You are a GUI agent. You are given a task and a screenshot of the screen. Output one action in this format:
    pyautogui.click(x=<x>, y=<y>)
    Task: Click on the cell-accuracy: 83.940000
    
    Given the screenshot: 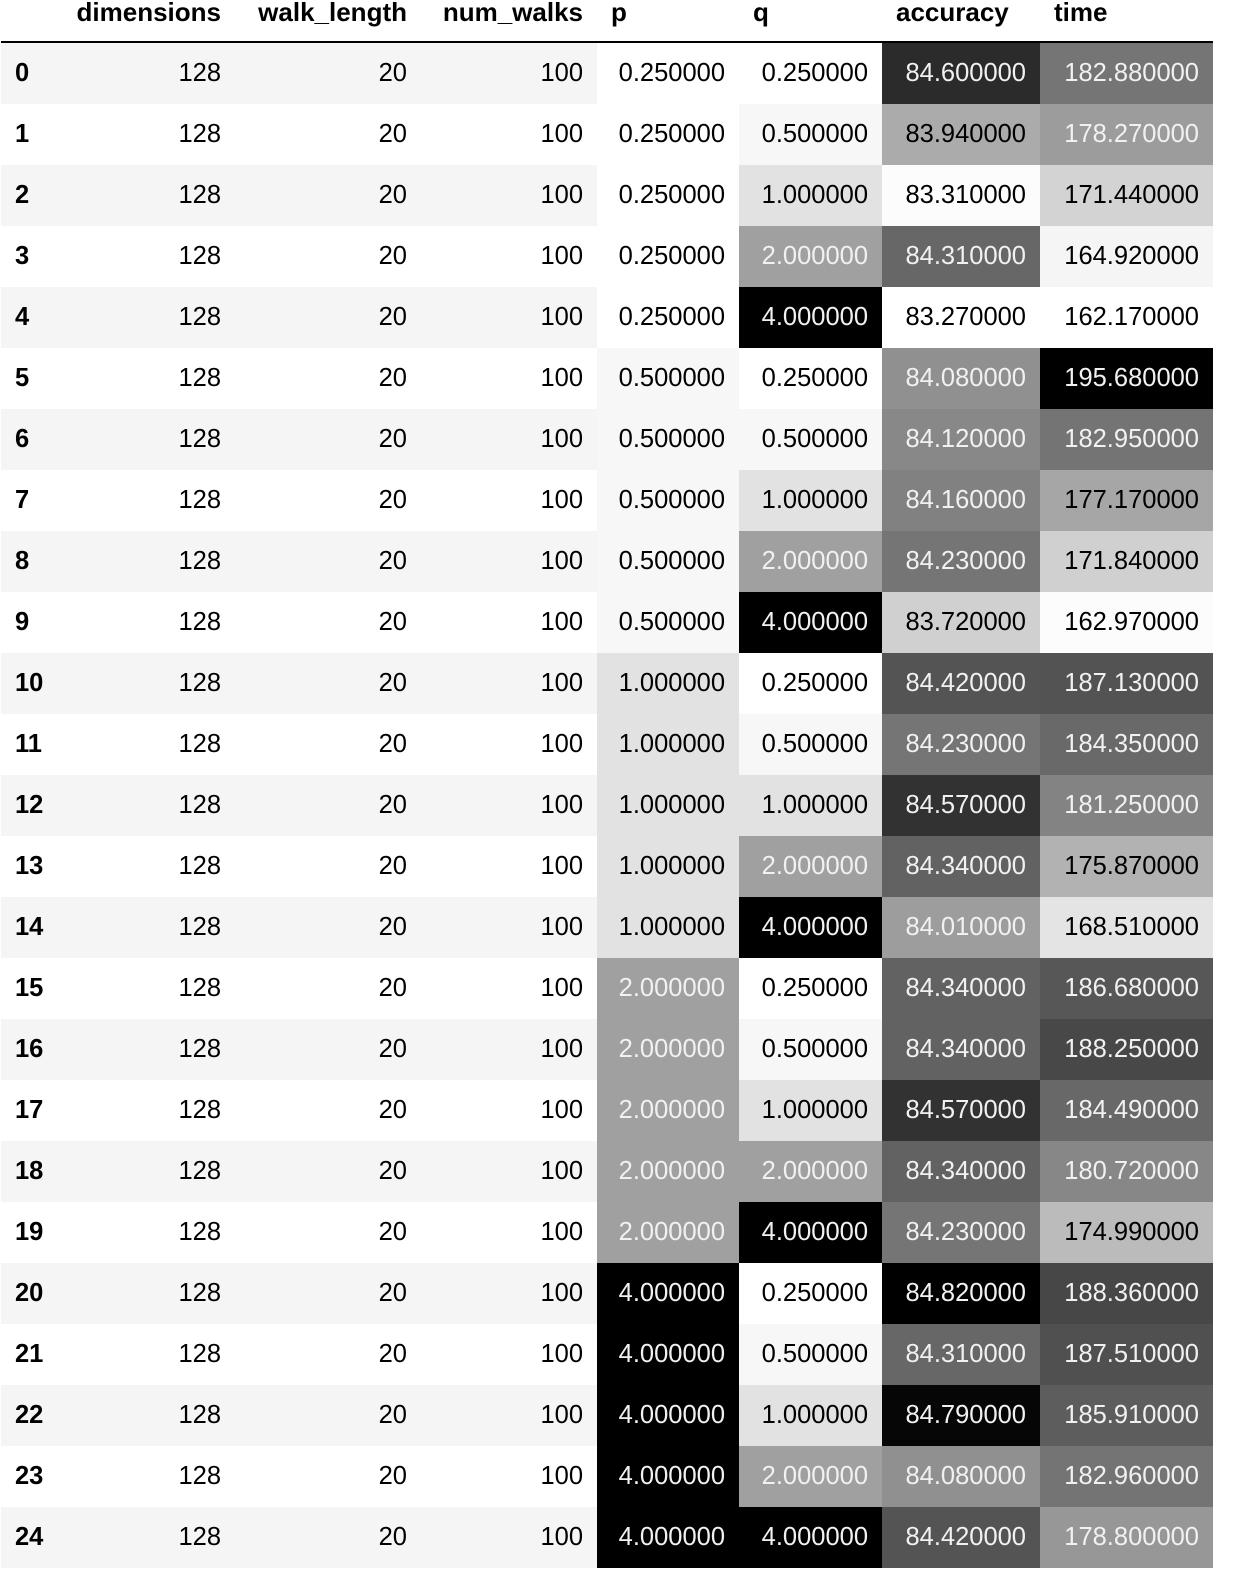 What is the action you would take?
    pyautogui.click(x=961, y=134)
    